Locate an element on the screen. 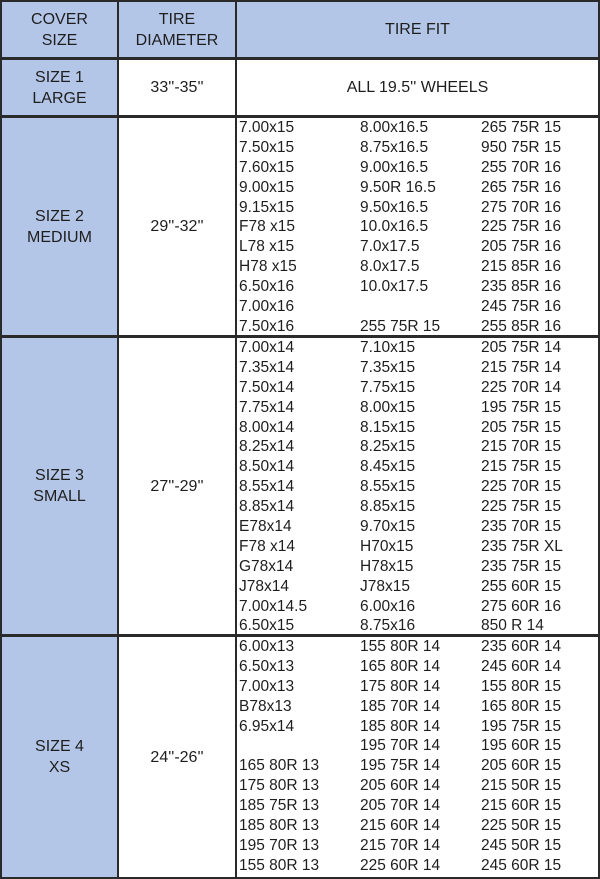 This screenshot has height=879, width=600. tire-size: J78x14 is located at coordinates (264, 586).